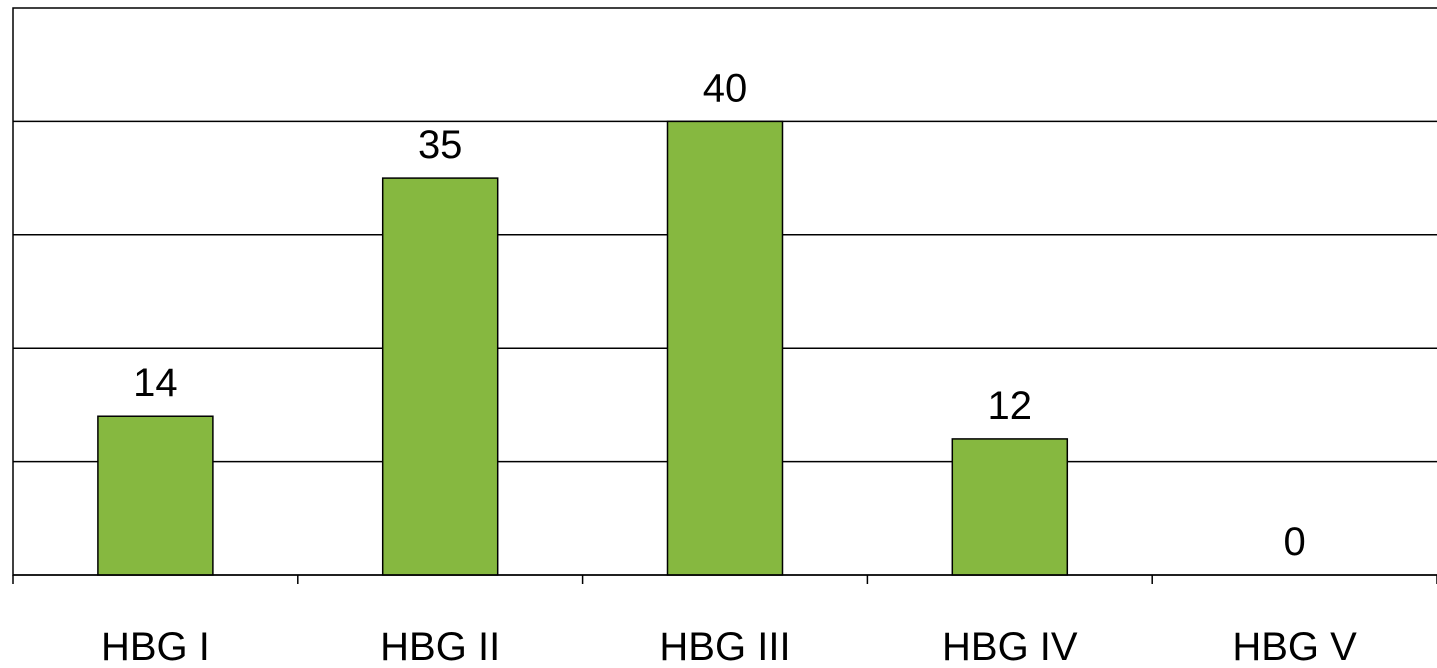 This screenshot has width=1437, height=668. I want to click on data-label: 12, so click(1010, 406).